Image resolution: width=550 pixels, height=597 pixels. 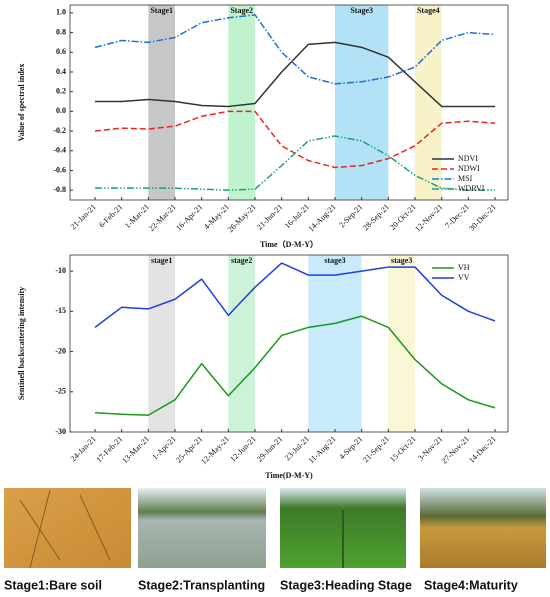 I want to click on x-tick-label: 21-Jan-21, so click(x=83, y=216).